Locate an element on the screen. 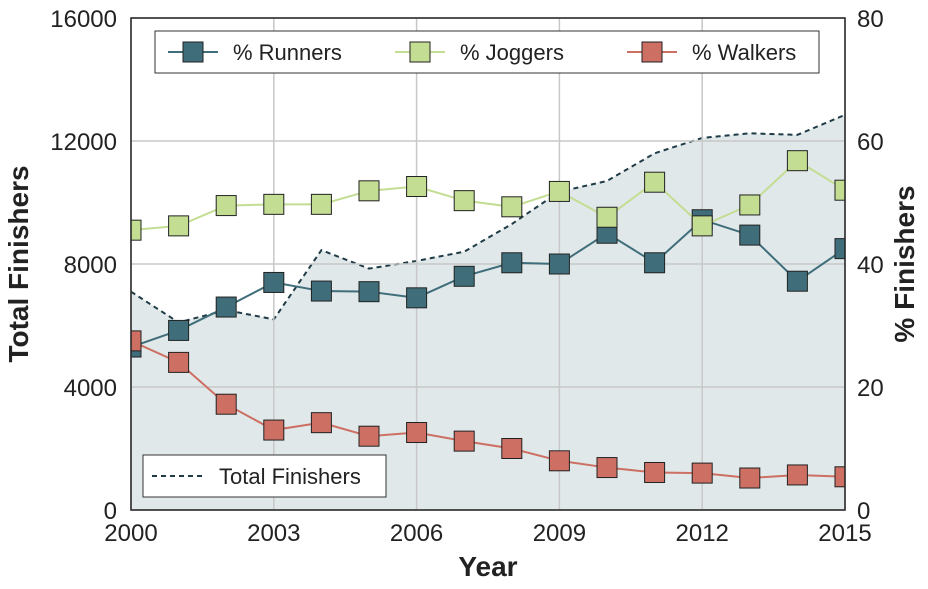 The height and width of the screenshot is (589, 928). legend-label-total-finishers: Total Finishers is located at coordinates (290, 476).